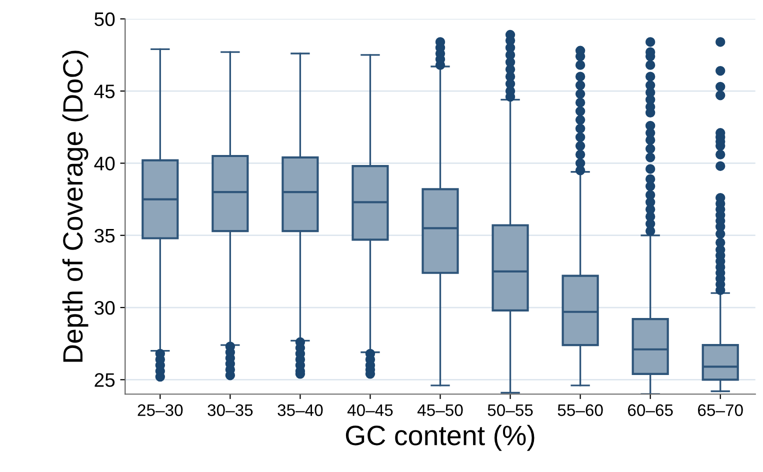 The height and width of the screenshot is (472, 763). Describe the element at coordinates (440, 437) in the screenshot. I see `x-axis-title: GC content (%)` at that location.